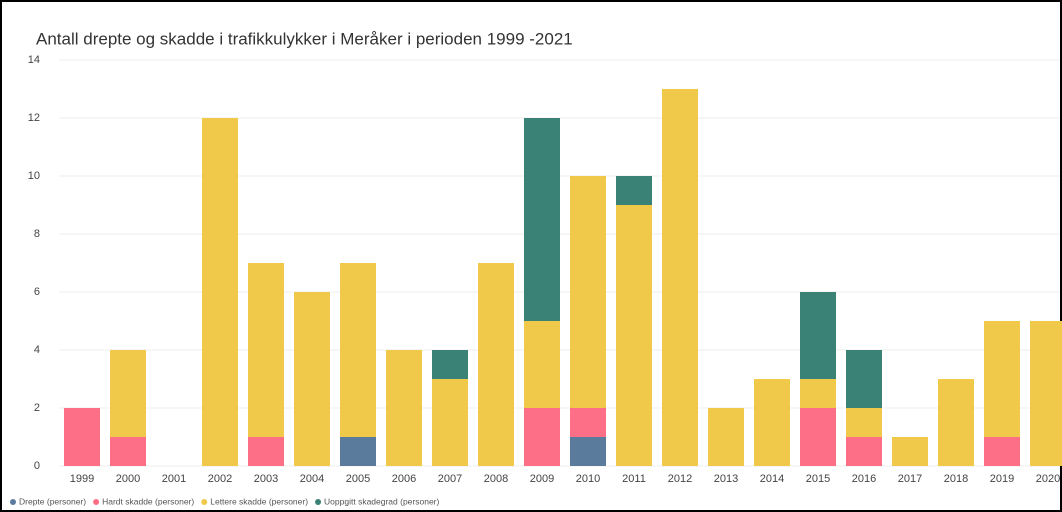  Describe the element at coordinates (818, 479) in the screenshot. I see `x-tick-label: 2015` at that location.